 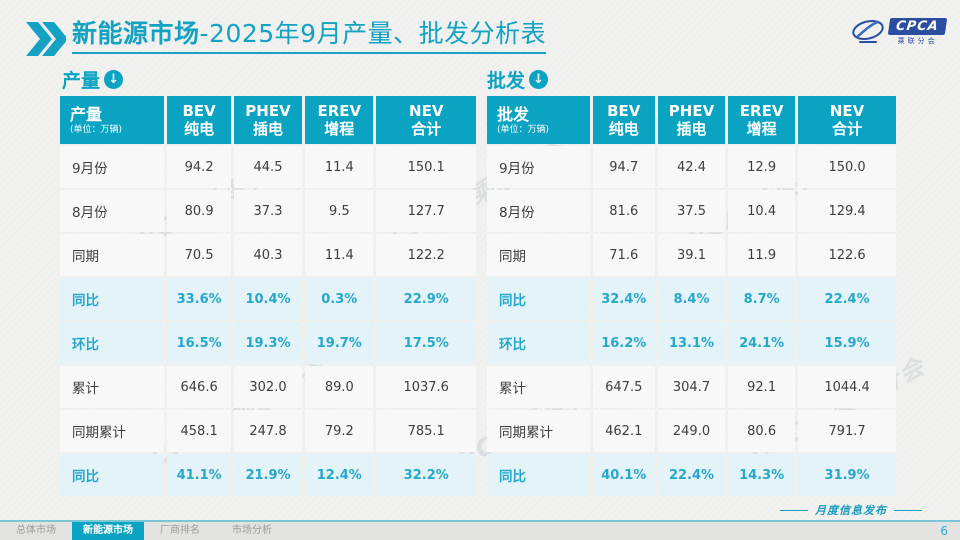 What do you see at coordinates (268, 343) in the screenshot?
I see `value-cell: 19.3%` at bounding box center [268, 343].